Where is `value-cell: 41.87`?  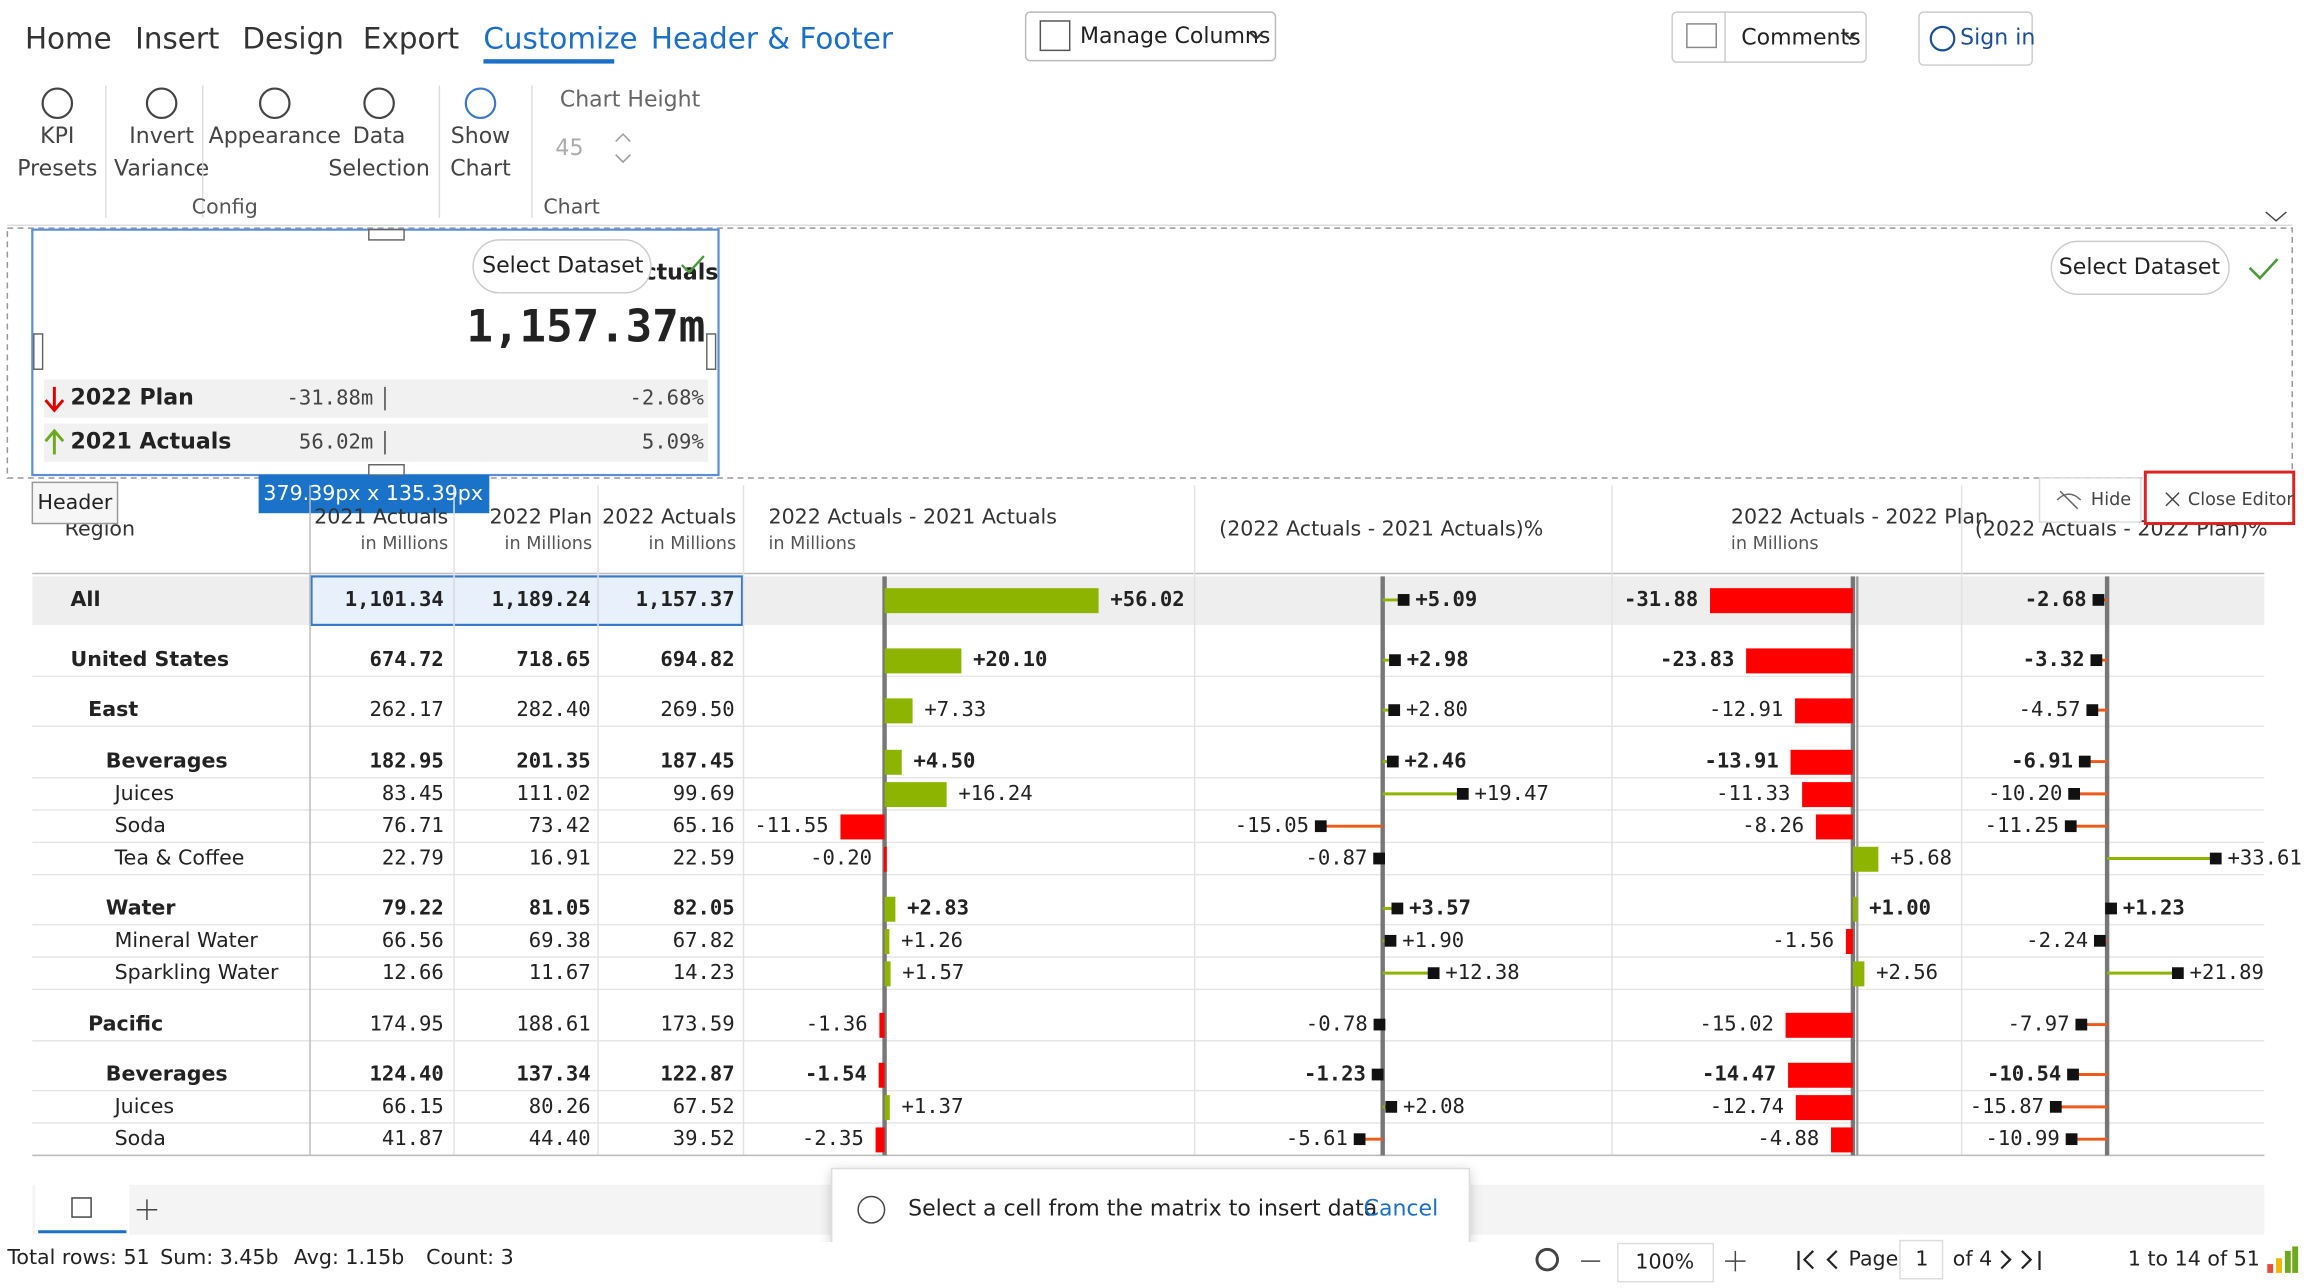
value-cell: 41.87 is located at coordinates (413, 1138).